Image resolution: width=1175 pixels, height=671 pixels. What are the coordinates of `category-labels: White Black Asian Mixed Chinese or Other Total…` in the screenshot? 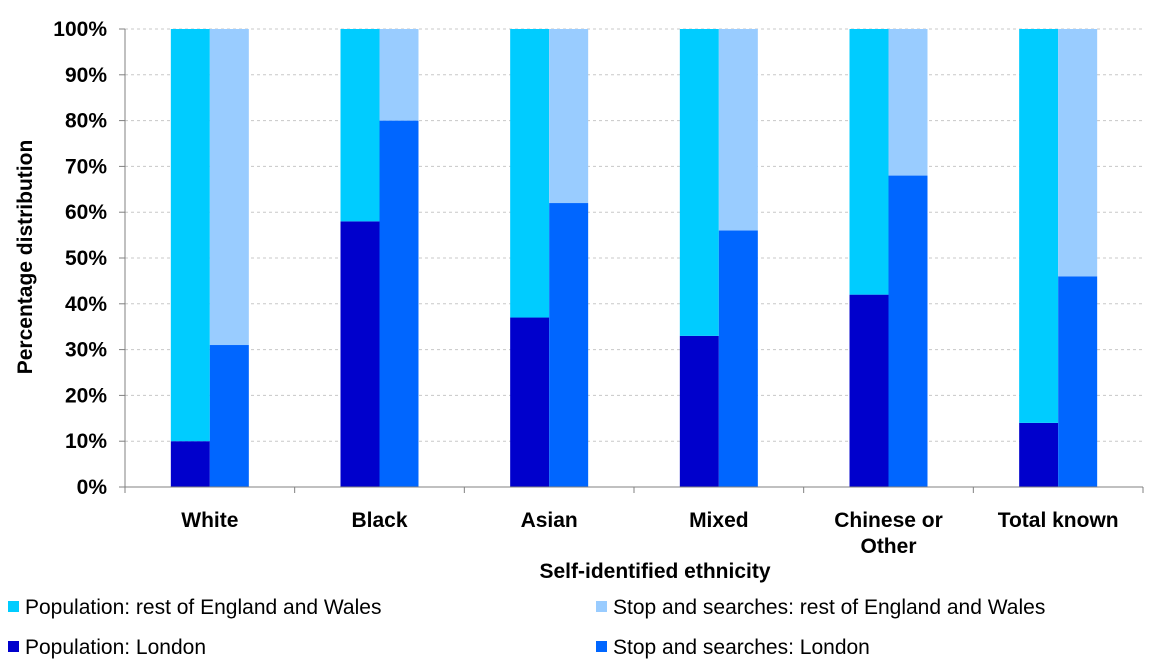 It's located at (649, 533).